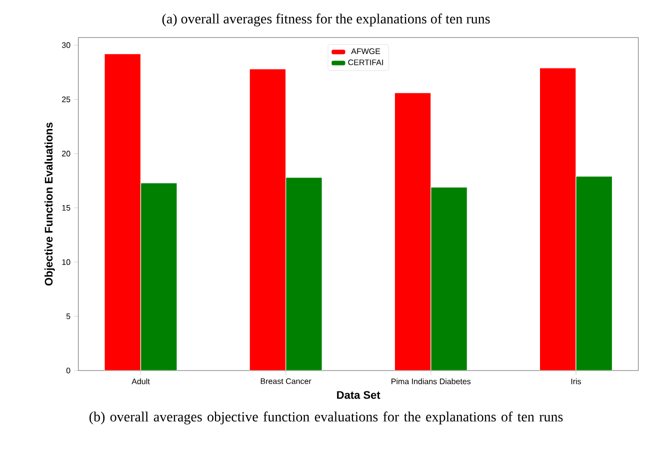 This screenshot has height=466, width=653. What do you see at coordinates (68, 317) in the screenshot?
I see `y-tick-label: 5` at bounding box center [68, 317].